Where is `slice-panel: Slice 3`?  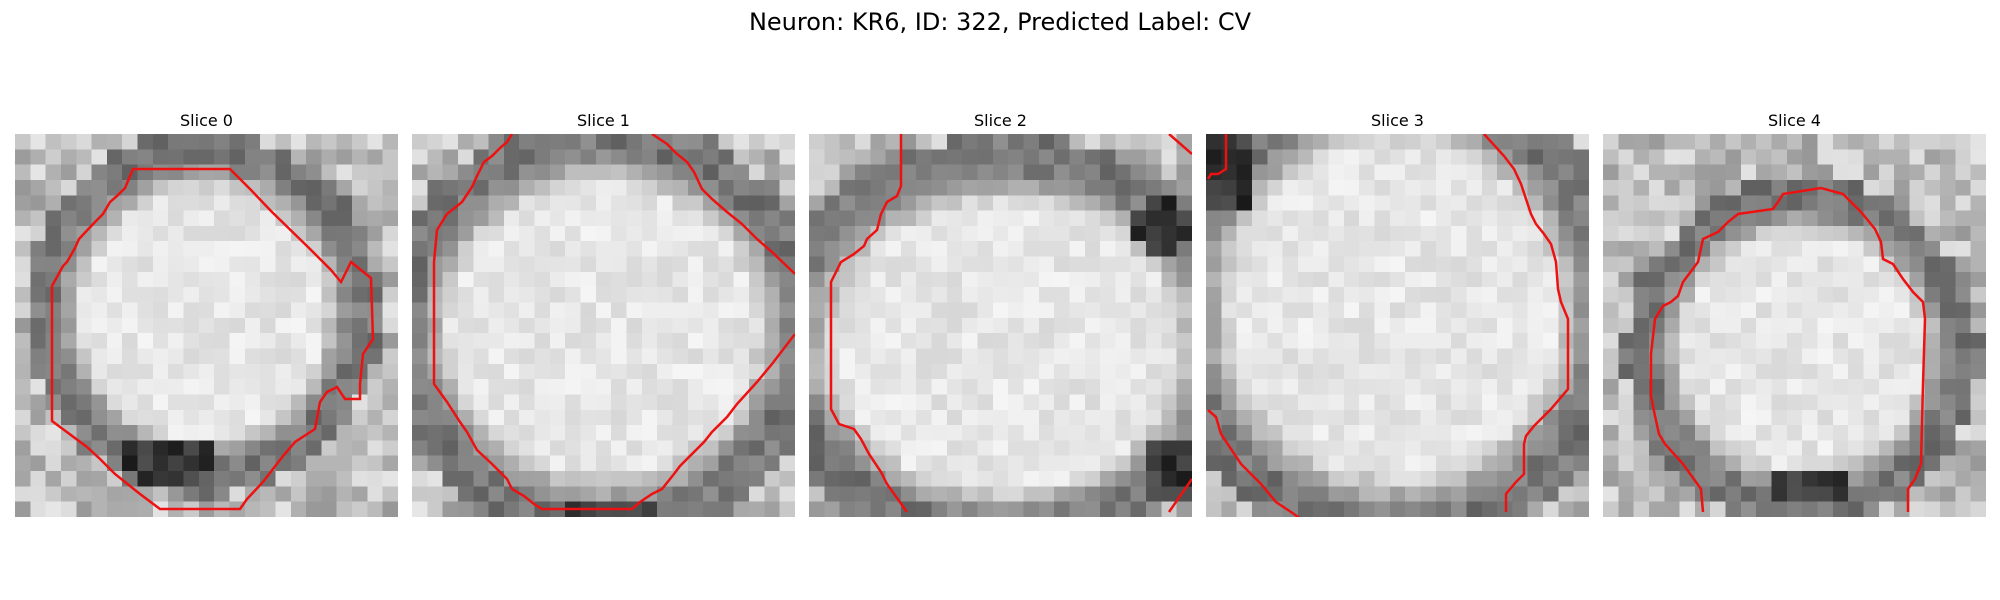 slice-panel: Slice 3 is located at coordinates (1397, 312).